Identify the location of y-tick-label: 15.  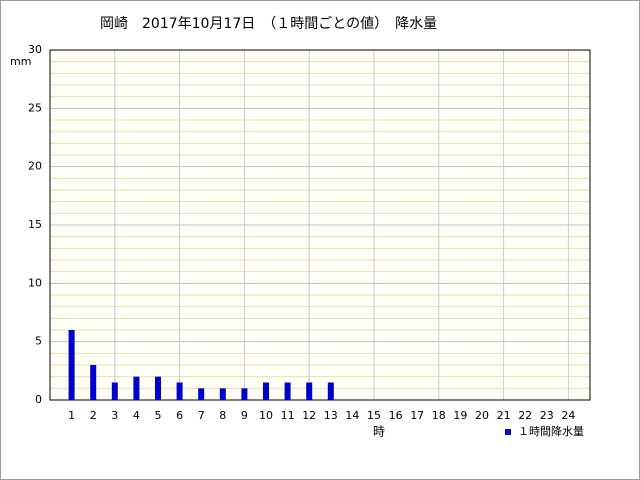
(35, 224).